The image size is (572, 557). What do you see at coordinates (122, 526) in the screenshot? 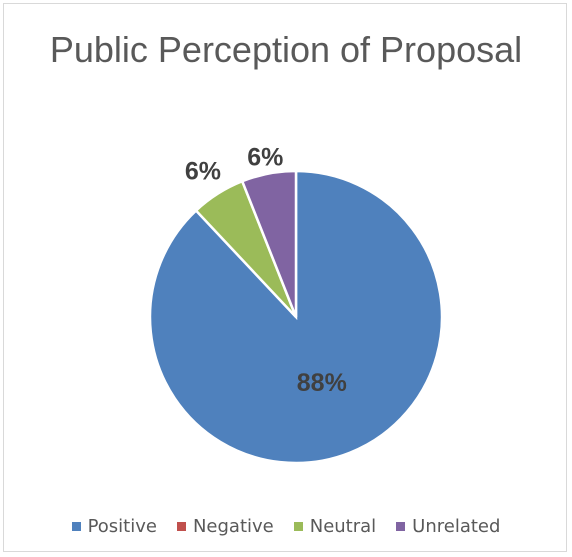
I see `legend-label: Positive` at bounding box center [122, 526].